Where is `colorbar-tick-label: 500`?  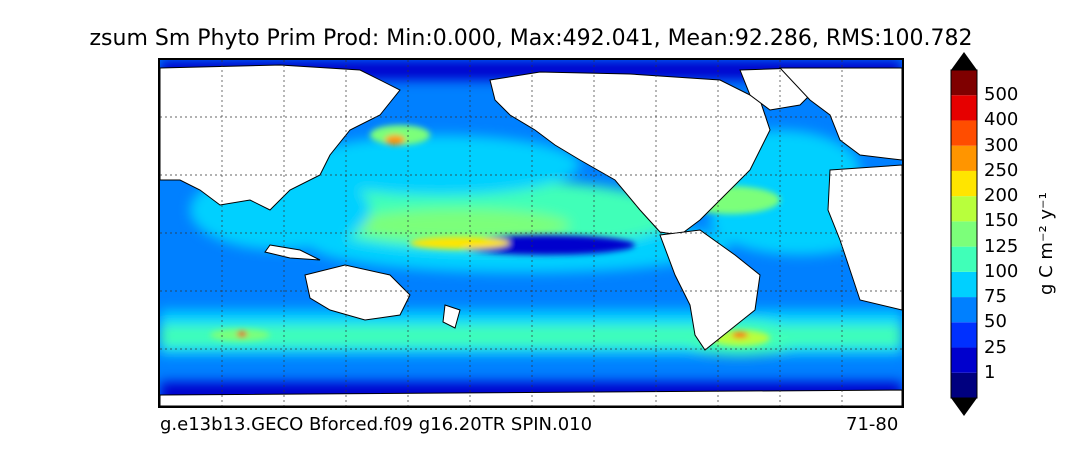 colorbar-tick-label: 500 is located at coordinates (1001, 95).